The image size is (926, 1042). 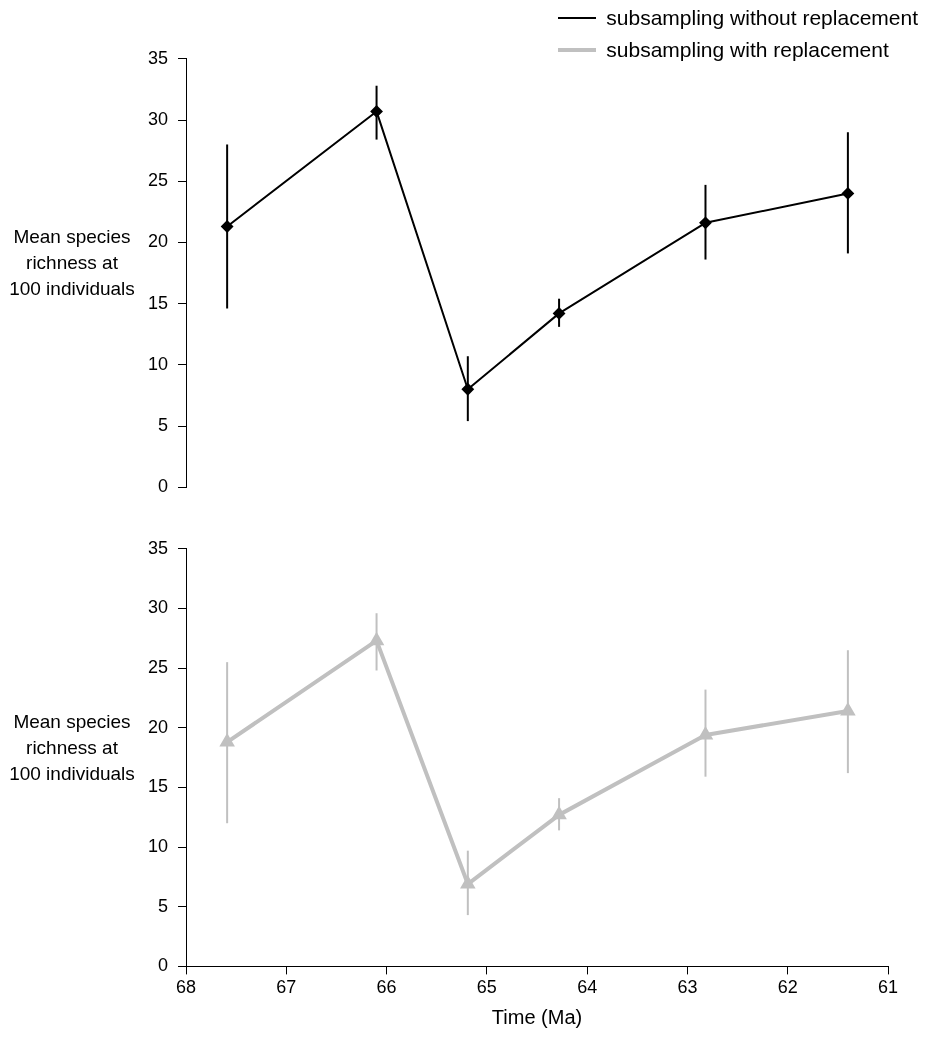 What do you see at coordinates (386, 987) in the screenshot?
I see `x-tick-label: 66` at bounding box center [386, 987].